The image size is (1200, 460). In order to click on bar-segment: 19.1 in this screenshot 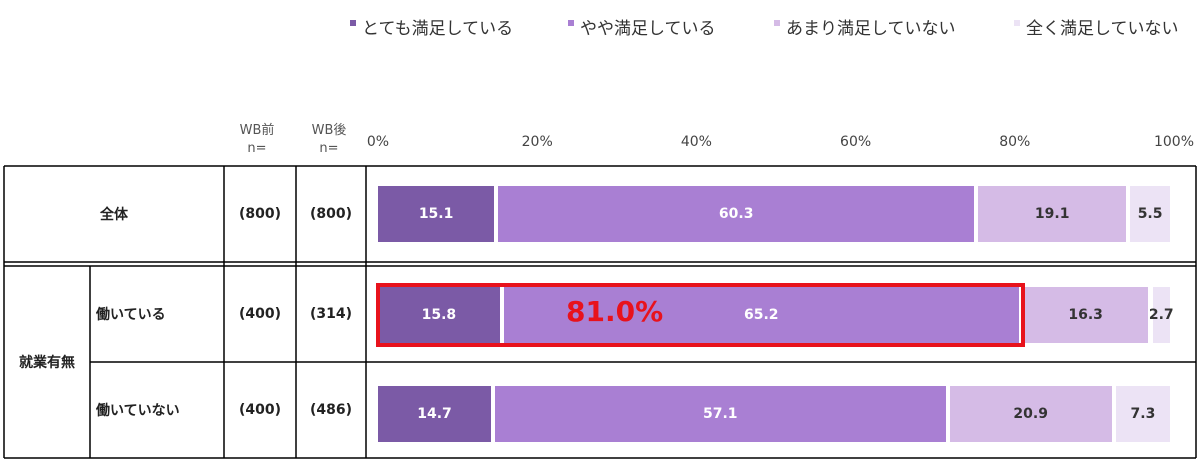, I will do `click(1052, 214)`.